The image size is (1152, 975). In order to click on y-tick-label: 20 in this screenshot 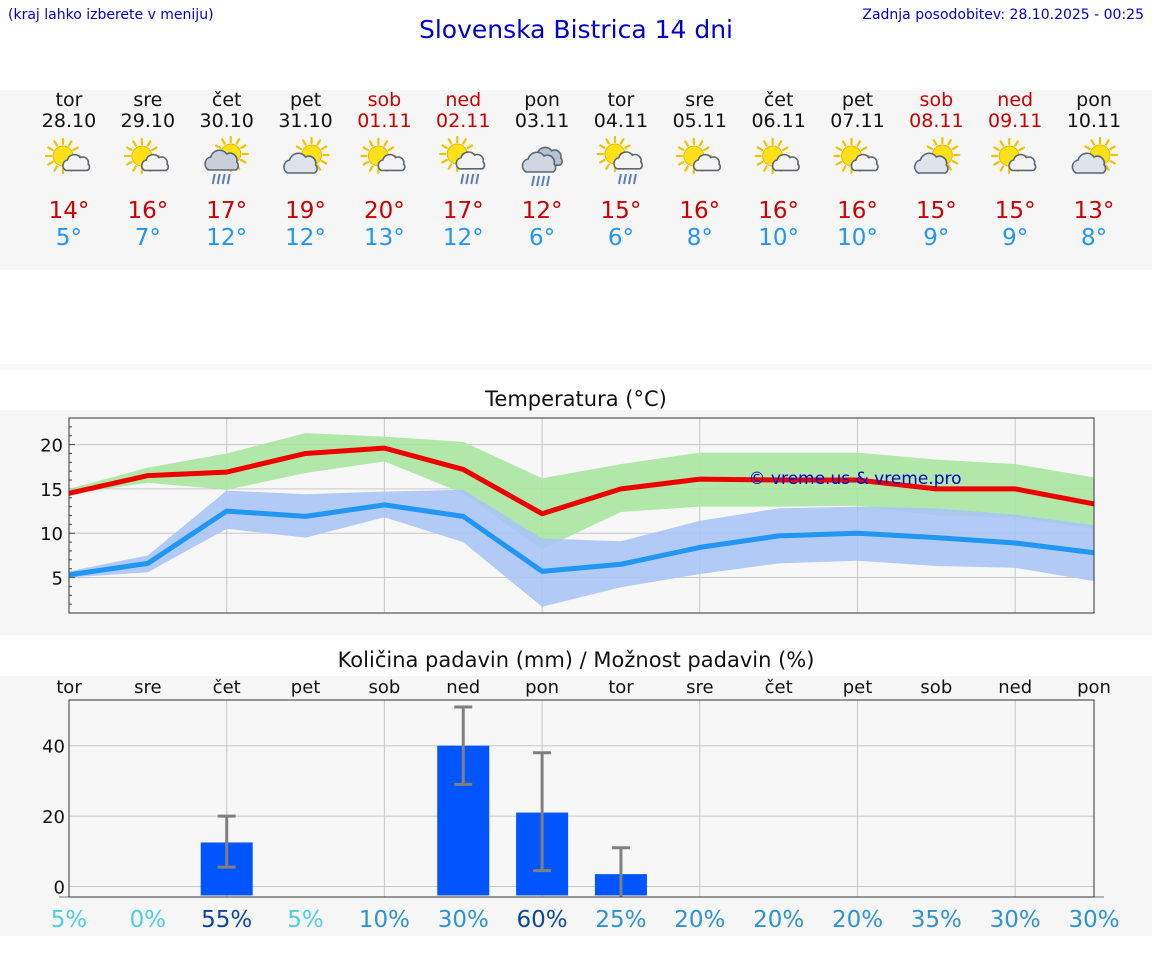, I will do `click(53, 817)`.